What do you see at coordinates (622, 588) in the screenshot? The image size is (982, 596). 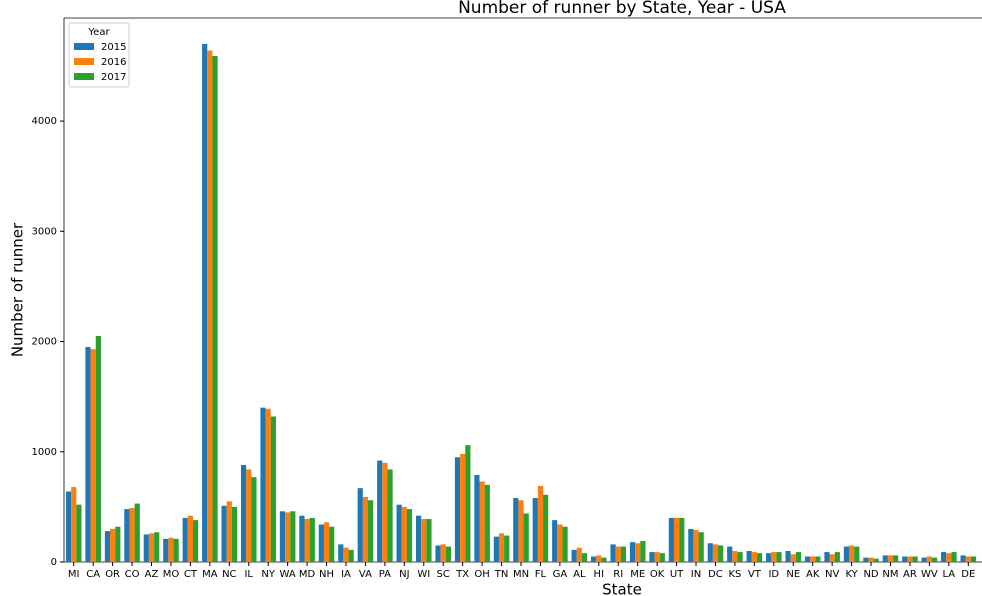 I see `x-axis-label: State` at bounding box center [622, 588].